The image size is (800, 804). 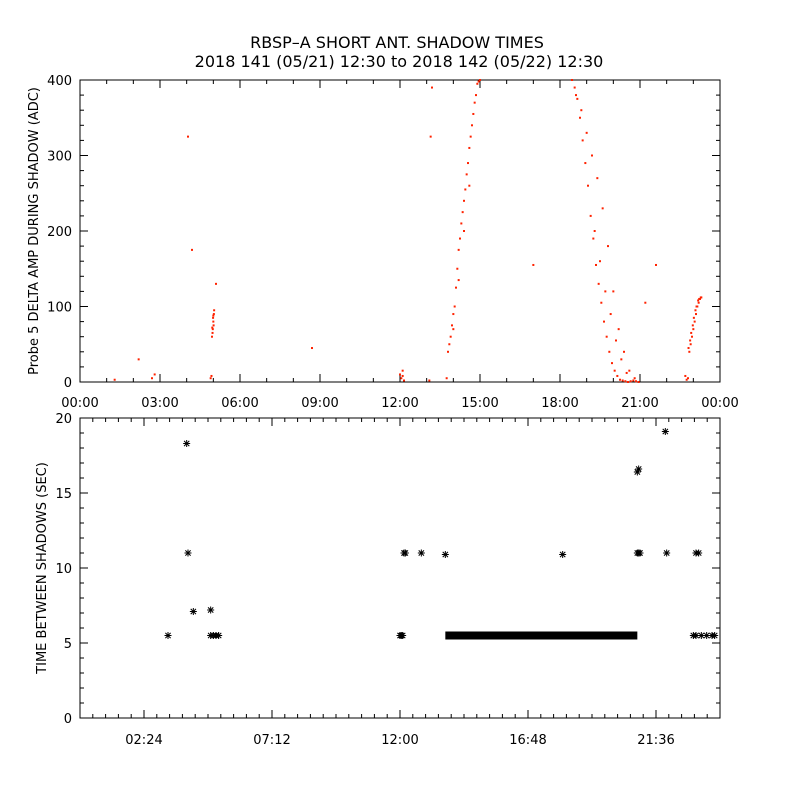 What do you see at coordinates (59, 232) in the screenshot?
I see `y-tick-label: 200` at bounding box center [59, 232].